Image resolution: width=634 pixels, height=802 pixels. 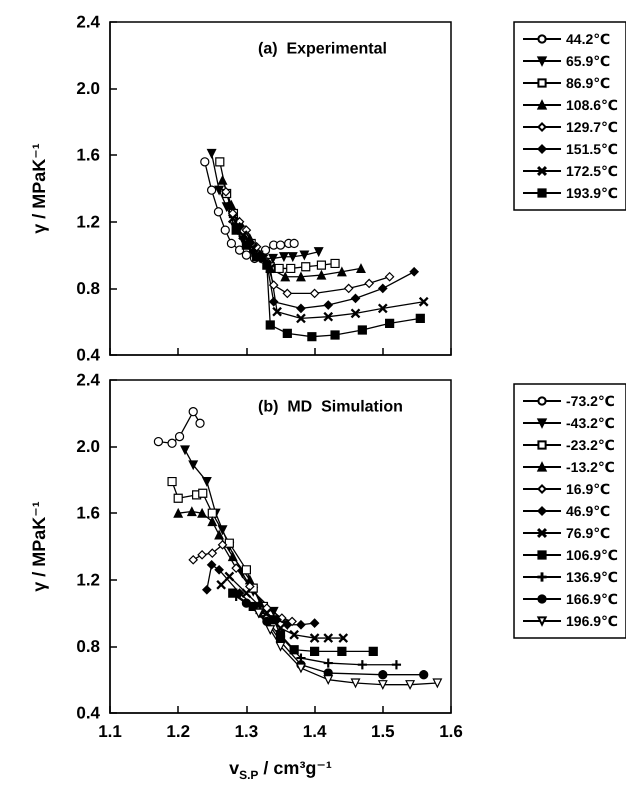 I want to click on x-tick-label: 1.3, so click(x=246, y=731).